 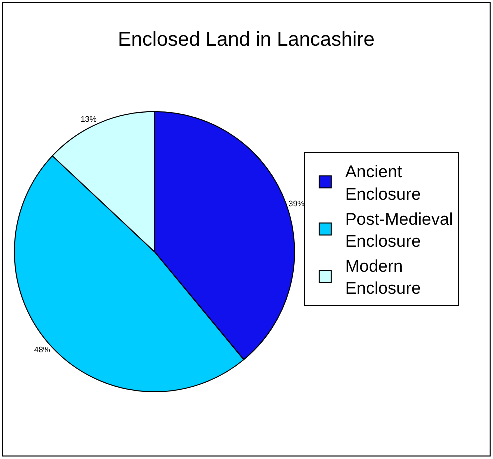 I want to click on legend-label: Post-Medieval Enclosure, so click(x=399, y=230).